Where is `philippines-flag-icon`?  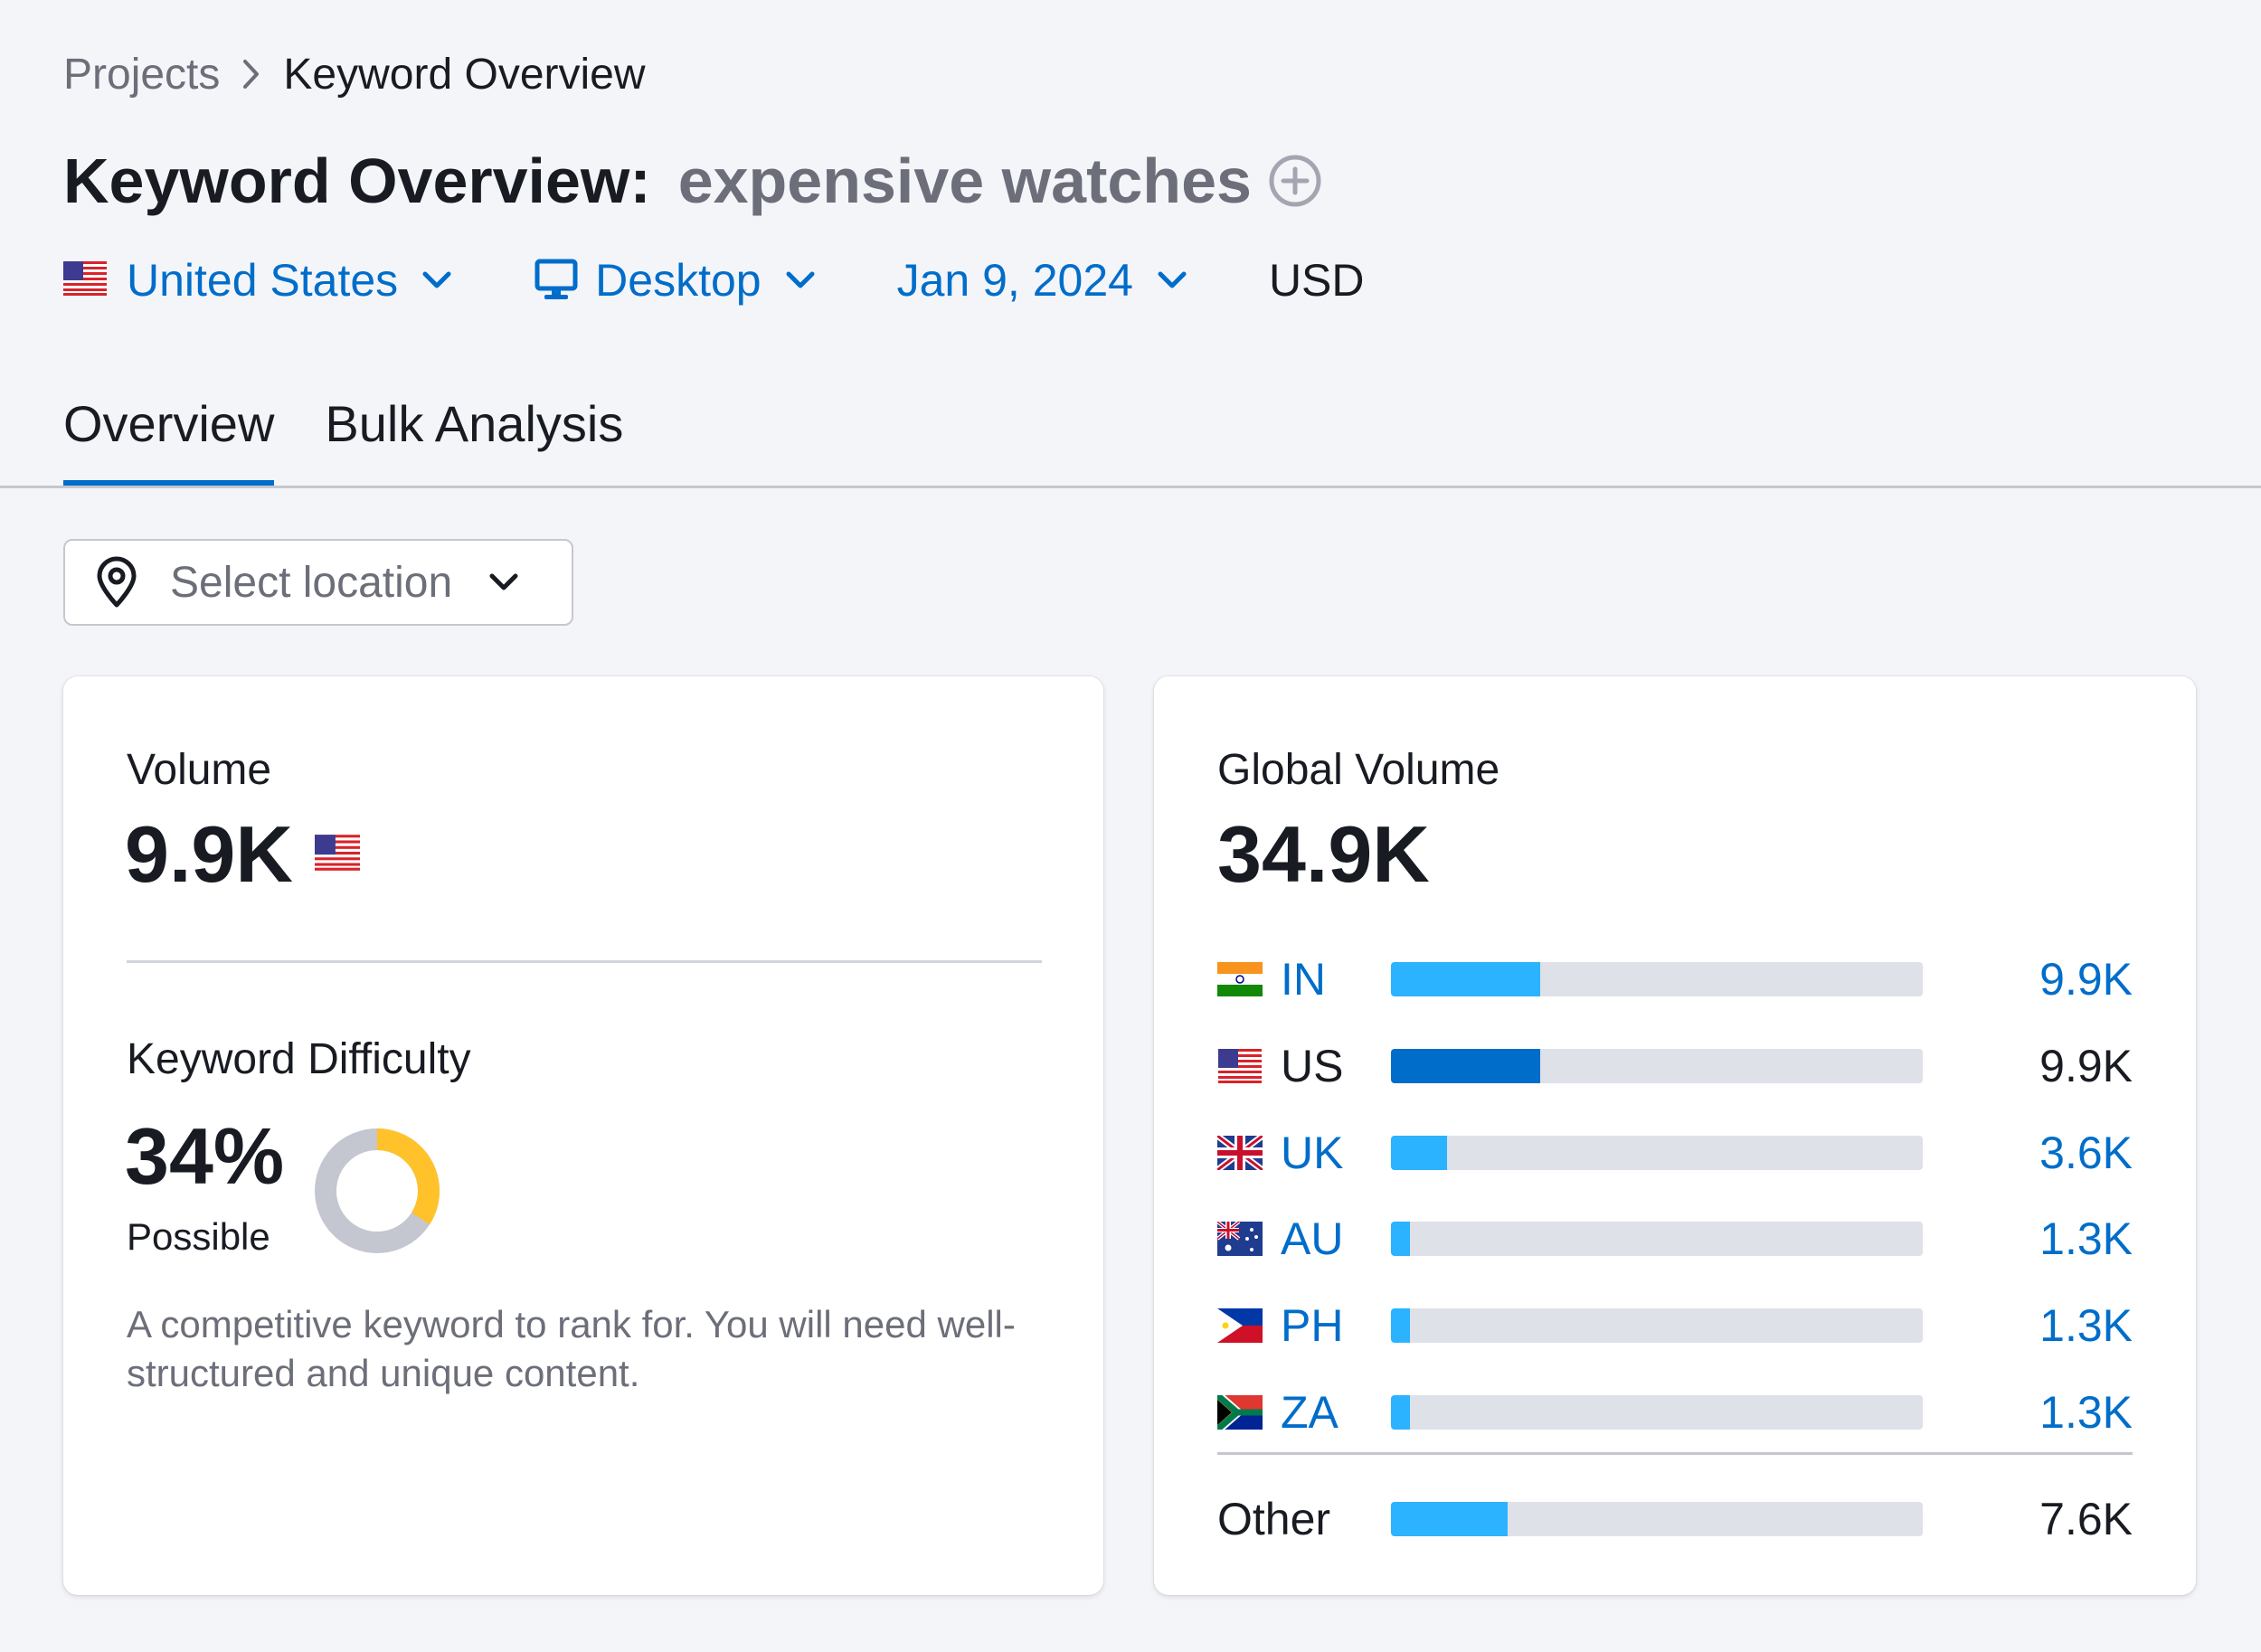 philippines-flag-icon is located at coordinates (1240, 1325).